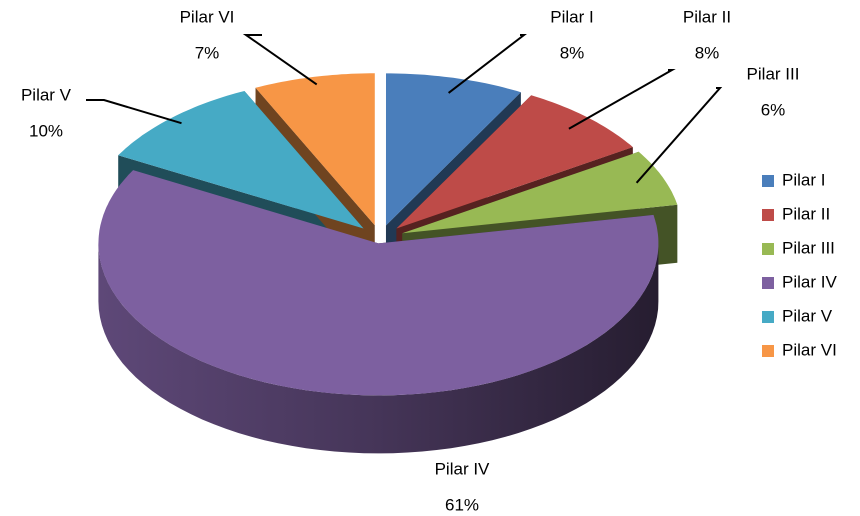 The width and height of the screenshot is (860, 516). Describe the element at coordinates (707, 16) in the screenshot. I see `slice-label: Pilar II` at that location.